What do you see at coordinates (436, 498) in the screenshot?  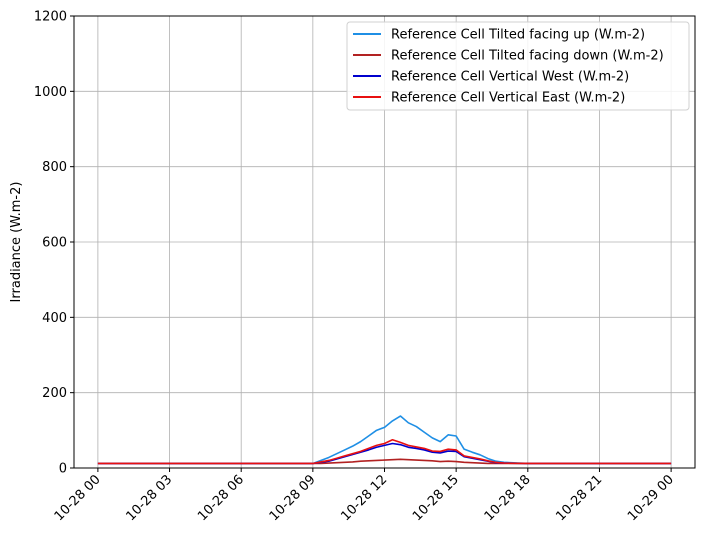 I see `x-tick-label: 10-28 15` at bounding box center [436, 498].